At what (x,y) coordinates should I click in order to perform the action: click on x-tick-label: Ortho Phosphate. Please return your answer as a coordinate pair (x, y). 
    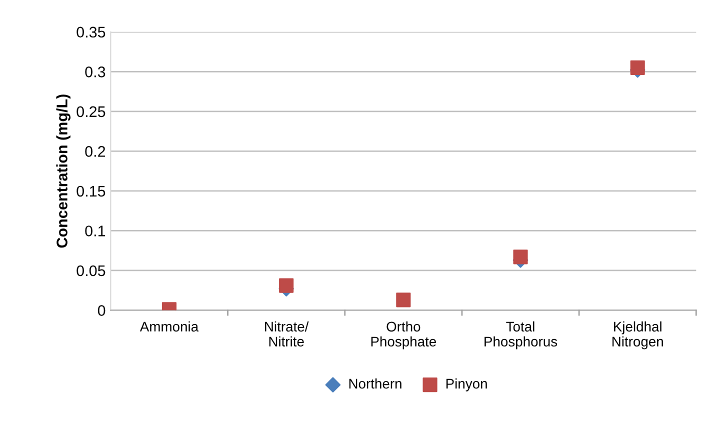
    Looking at the image, I should click on (403, 335).